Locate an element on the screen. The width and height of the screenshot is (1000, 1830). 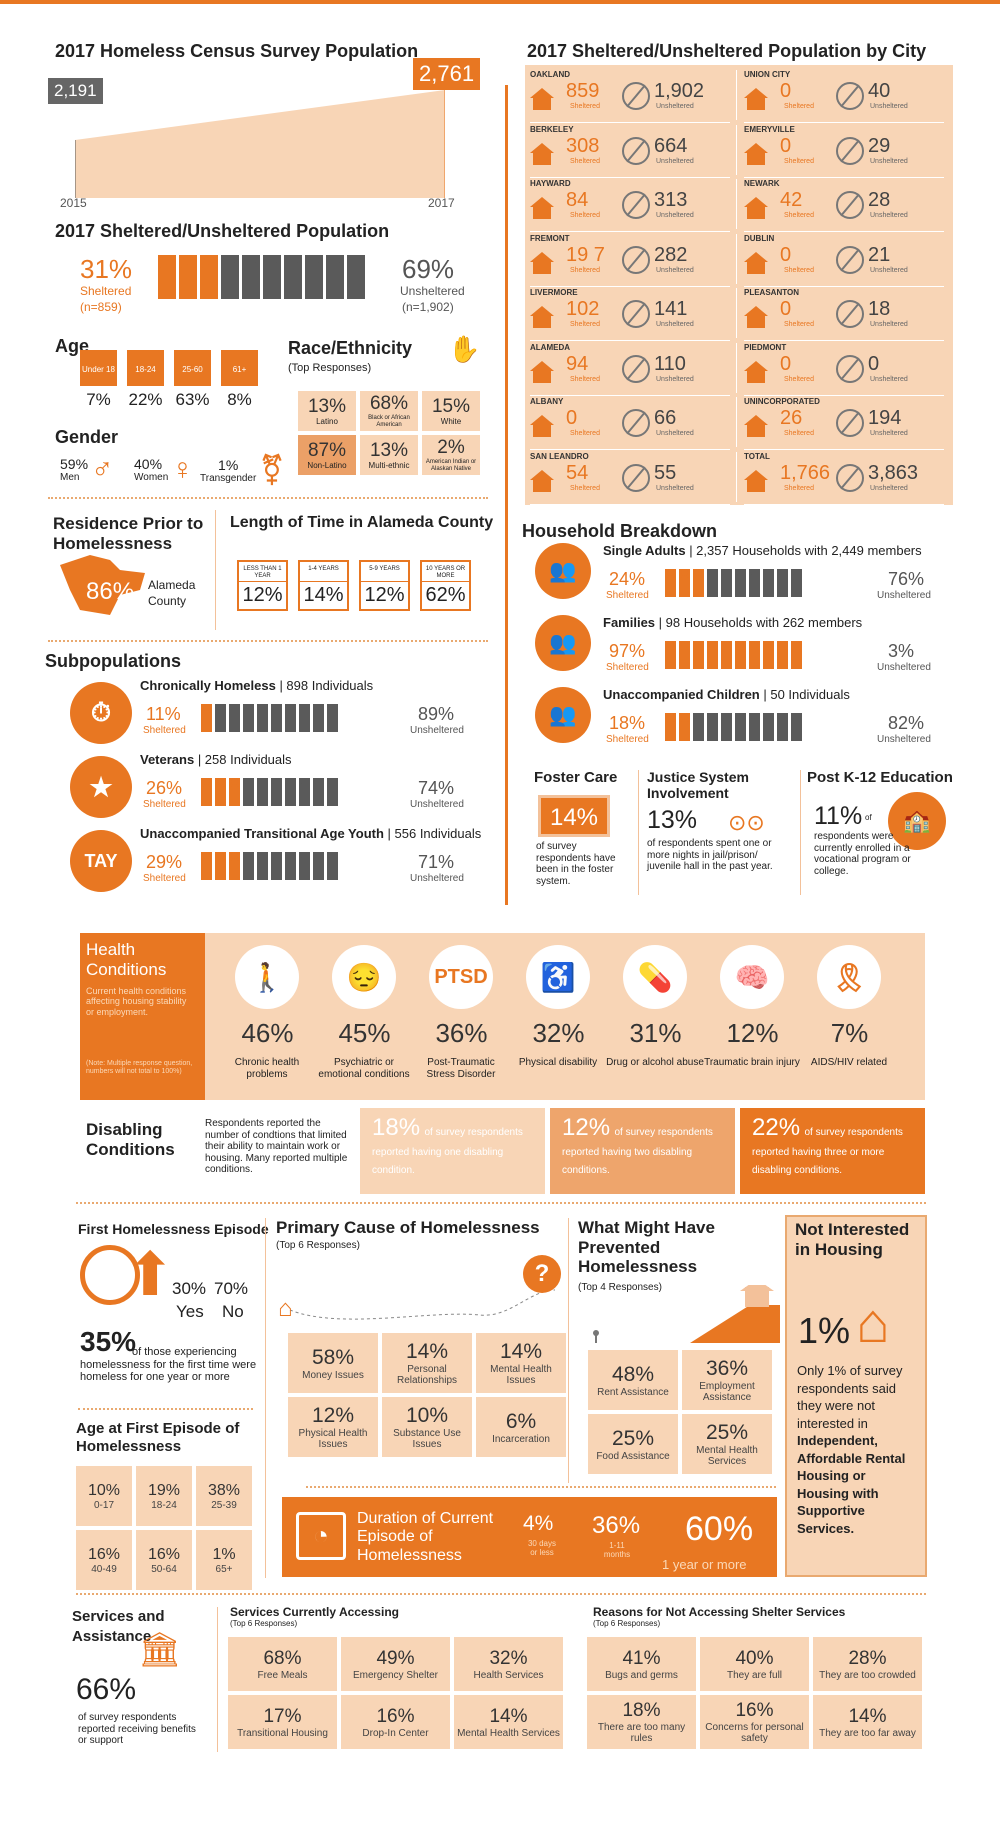
accessing-label: Drop-In Center is located at coordinates (395, 1733).